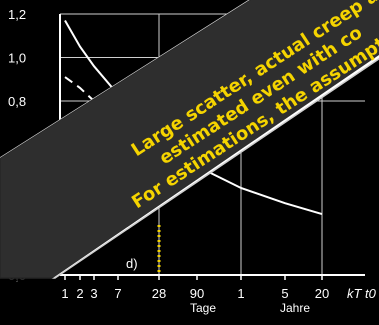 This screenshot has width=379, height=325. I want to click on y-tick-label: 0,8, so click(17, 101).